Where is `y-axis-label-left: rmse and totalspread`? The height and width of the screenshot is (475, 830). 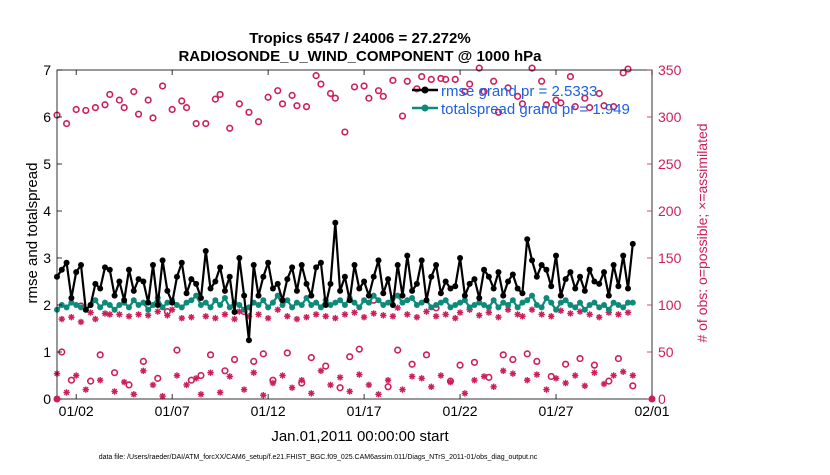
y-axis-label-left: rmse and totalspread is located at coordinates (32, 233).